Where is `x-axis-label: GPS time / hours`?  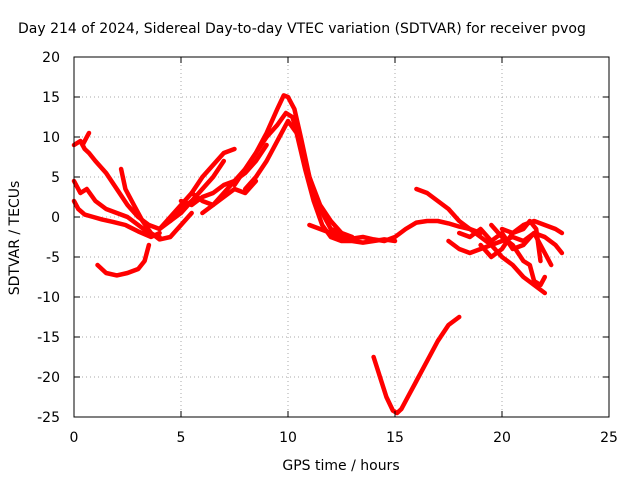 x-axis-label: GPS time / hours is located at coordinates (340, 466).